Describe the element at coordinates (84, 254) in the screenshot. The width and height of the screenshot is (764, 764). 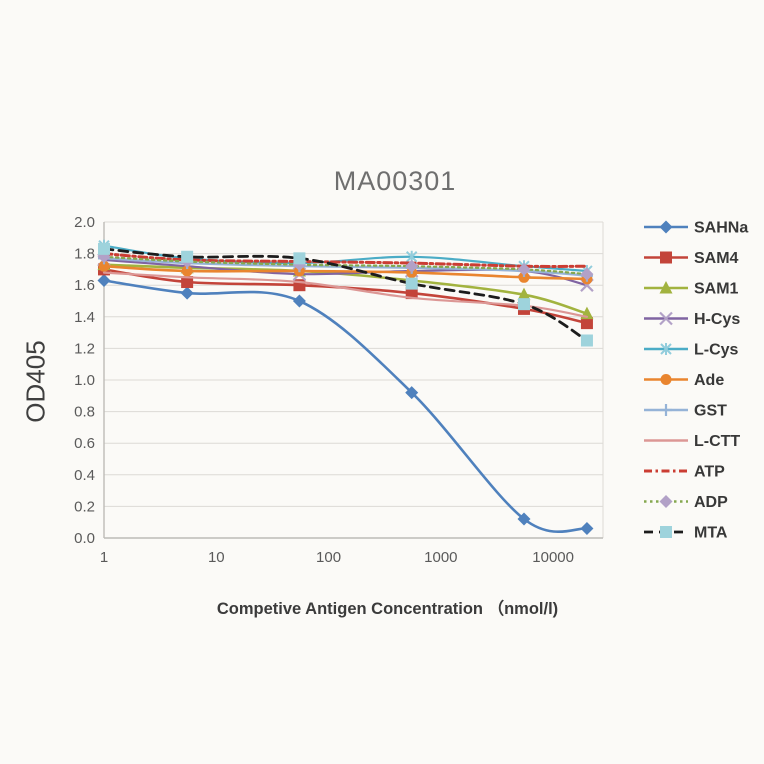
I see `y-tick-label: 1.8` at that location.